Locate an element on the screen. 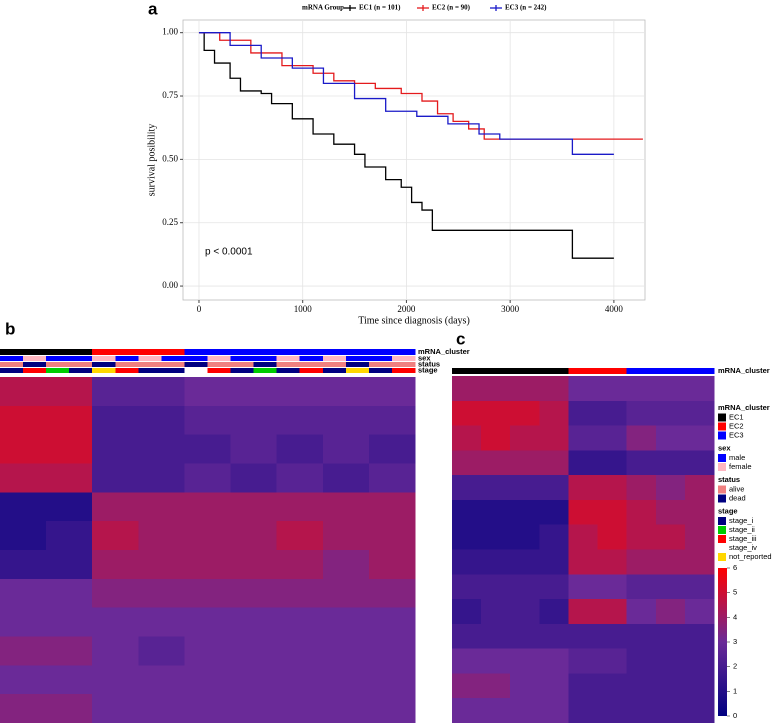 Image resolution: width=779 pixels, height=723 pixels. x-tick-label: 2000 is located at coordinates (406, 309).